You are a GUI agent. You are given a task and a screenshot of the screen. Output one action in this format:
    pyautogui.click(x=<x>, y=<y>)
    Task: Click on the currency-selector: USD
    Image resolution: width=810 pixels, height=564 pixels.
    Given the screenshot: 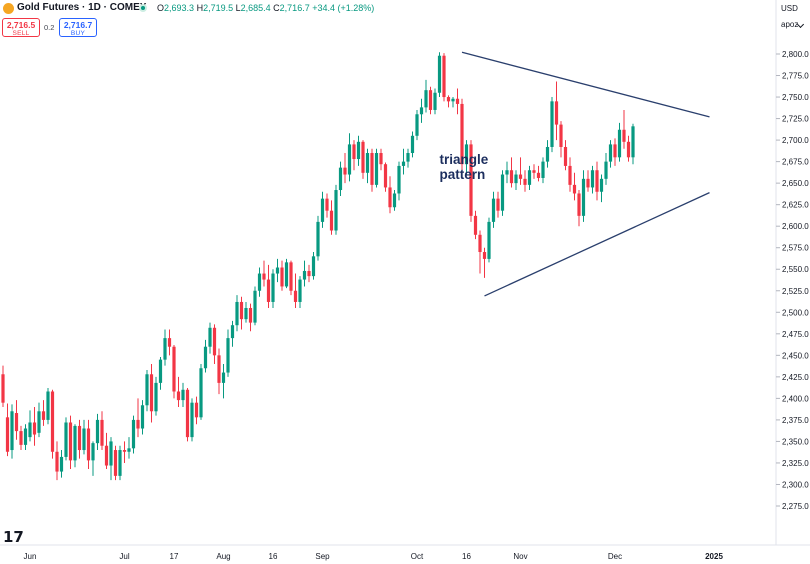 What is the action you would take?
    pyautogui.click(x=789, y=8)
    